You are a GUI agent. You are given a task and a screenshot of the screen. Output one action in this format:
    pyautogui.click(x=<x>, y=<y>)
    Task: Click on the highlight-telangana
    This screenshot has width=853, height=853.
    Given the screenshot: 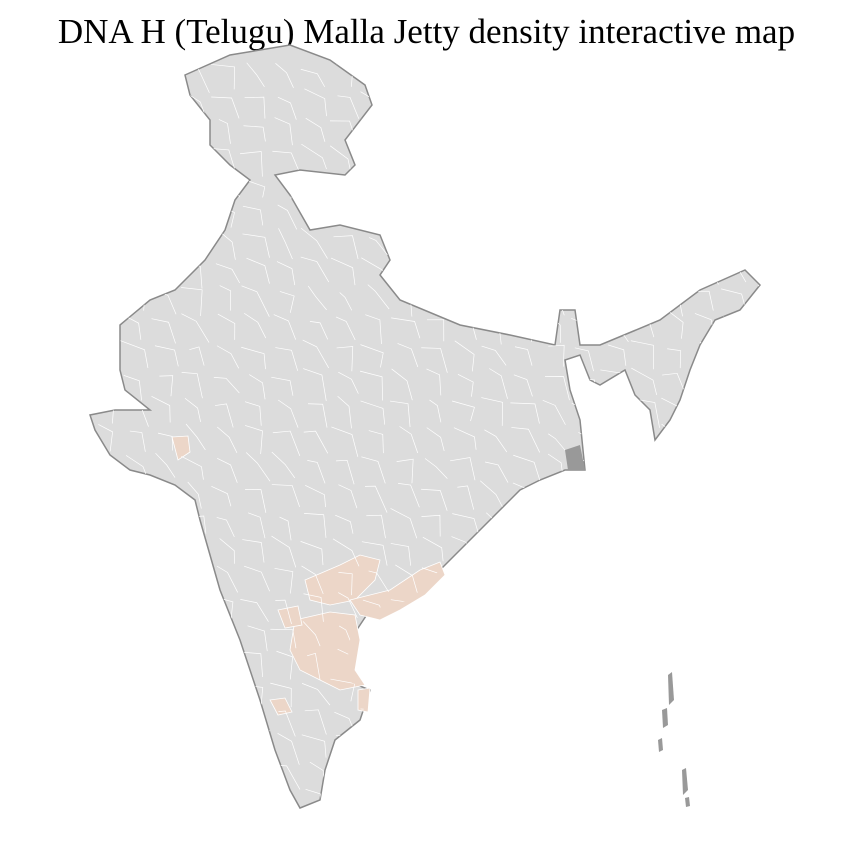 What is the action you would take?
    pyautogui.click(x=342, y=580)
    